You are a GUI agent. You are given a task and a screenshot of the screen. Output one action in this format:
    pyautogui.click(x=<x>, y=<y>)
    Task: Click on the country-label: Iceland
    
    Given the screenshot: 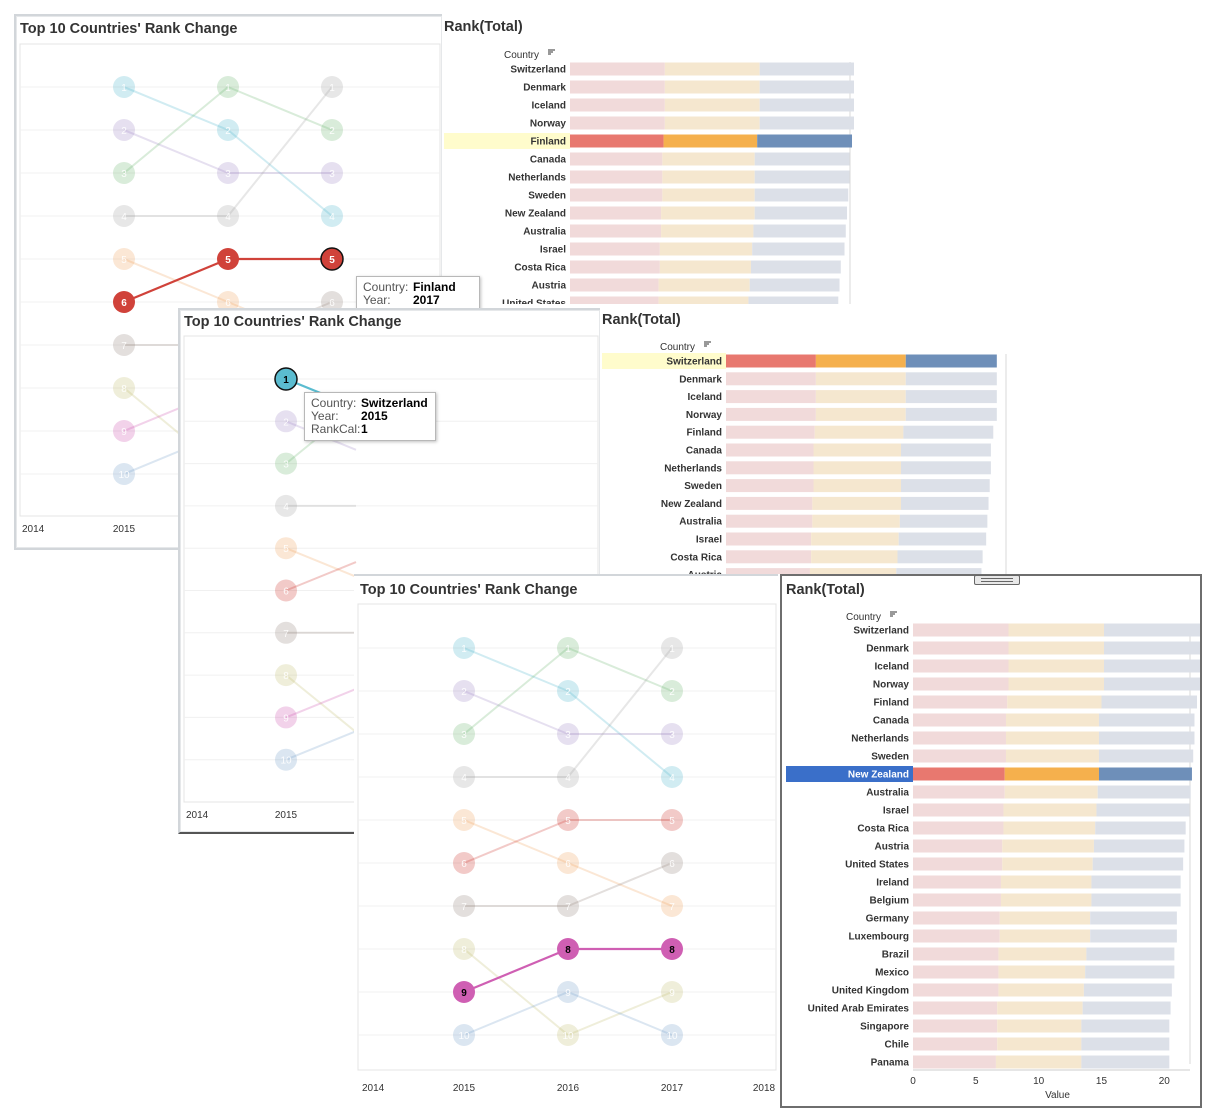 What is the action you would take?
    pyautogui.click(x=705, y=397)
    